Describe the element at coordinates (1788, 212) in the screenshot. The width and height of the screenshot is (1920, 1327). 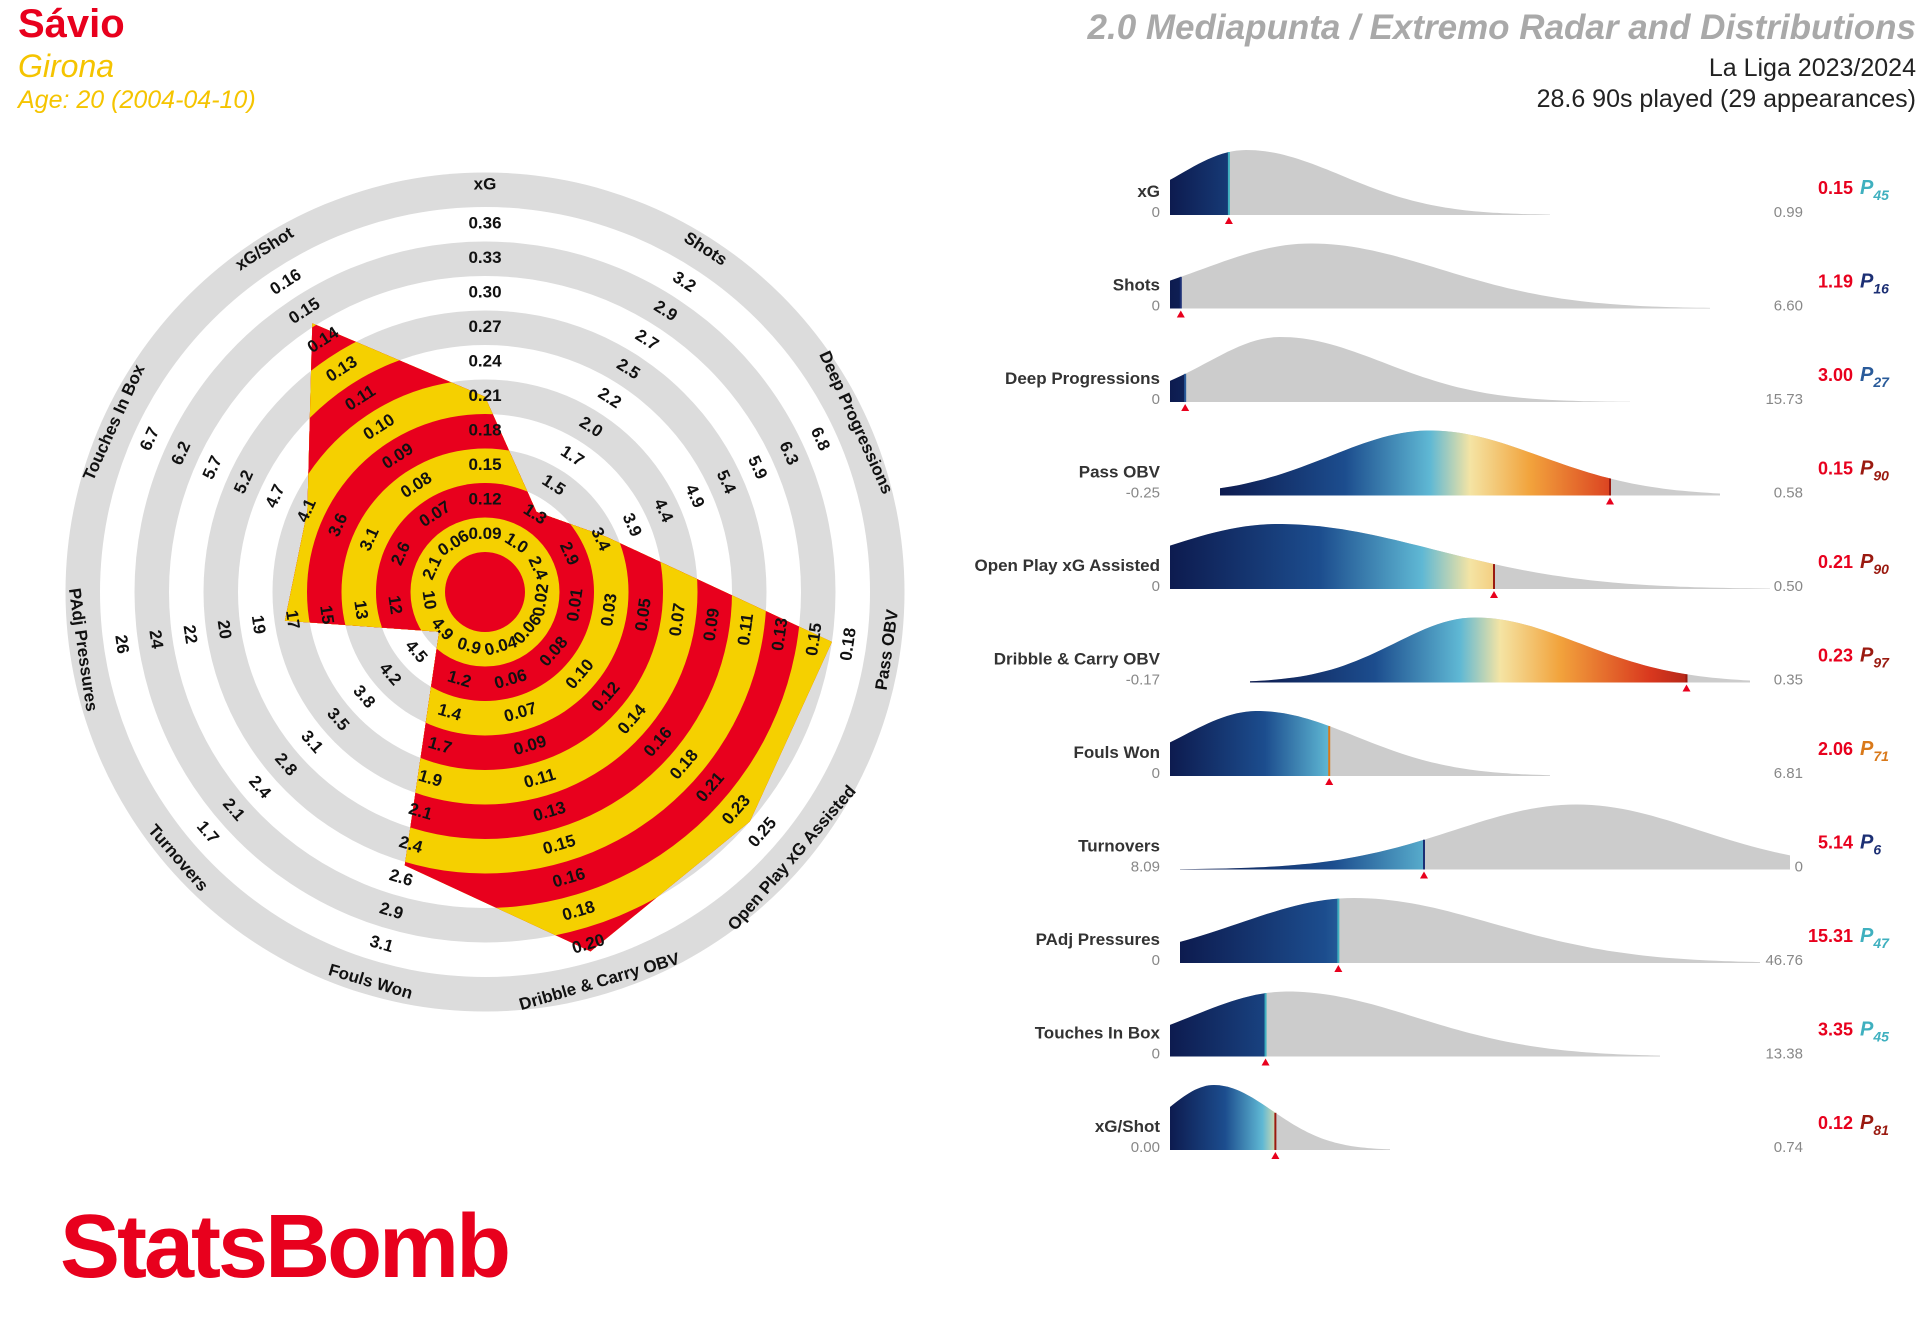
I see `distribution-max-label: 0.99` at that location.